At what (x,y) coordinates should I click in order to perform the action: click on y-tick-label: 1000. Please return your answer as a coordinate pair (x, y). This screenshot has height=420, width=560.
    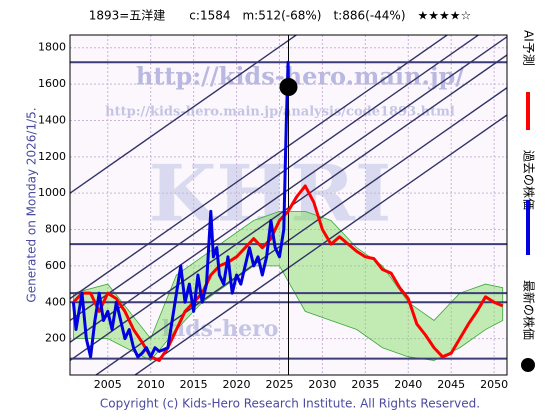
    Looking at the image, I should click on (52, 192).